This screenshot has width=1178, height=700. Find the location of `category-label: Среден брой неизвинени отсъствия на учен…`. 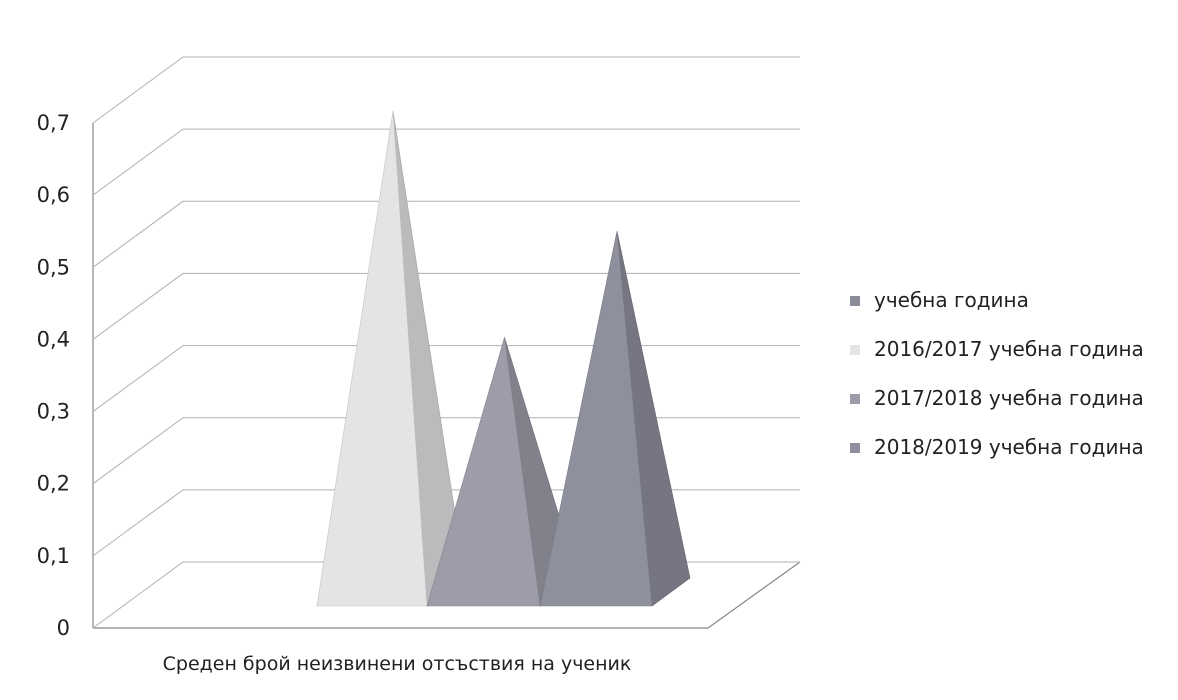

category-label: Среден брой неизвинени отсъствия на учен… is located at coordinates (397, 664).